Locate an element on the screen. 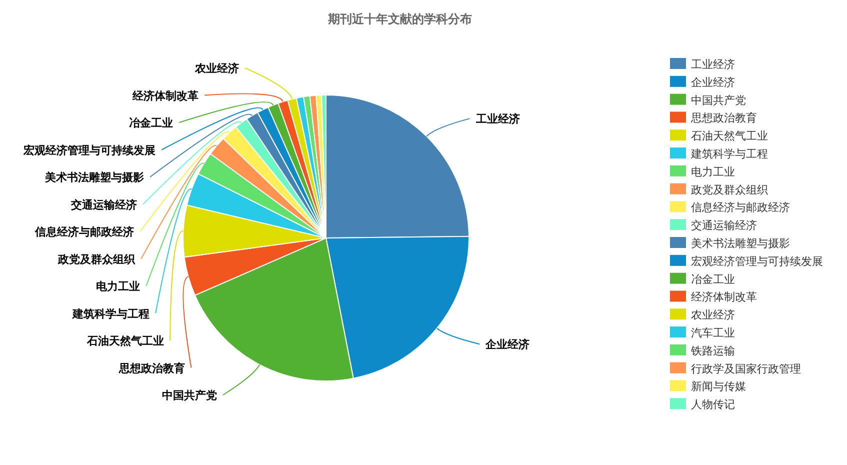 The width and height of the screenshot is (847, 465). slice-label: 建筑科学与工程 is located at coordinates (111, 313).